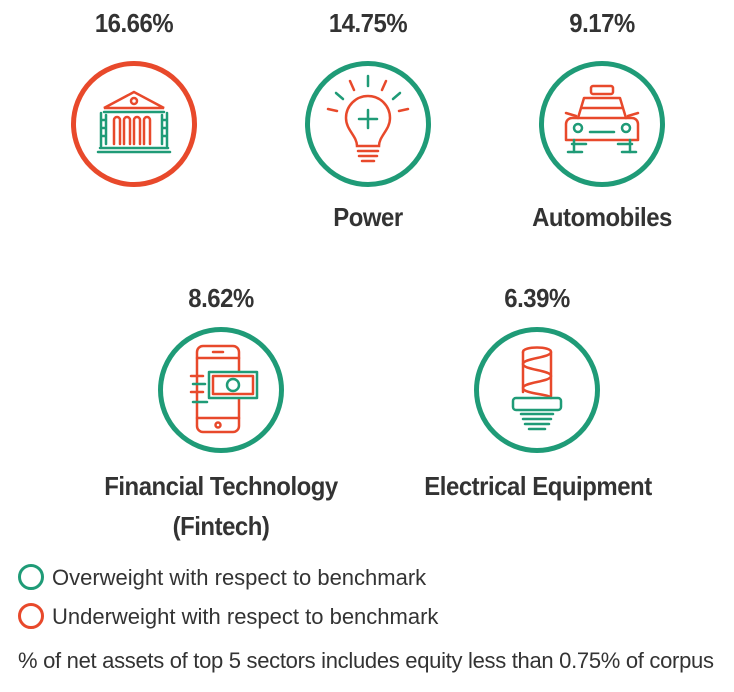 The image size is (734, 692). I want to click on lightbulb-icon, so click(368, 118).